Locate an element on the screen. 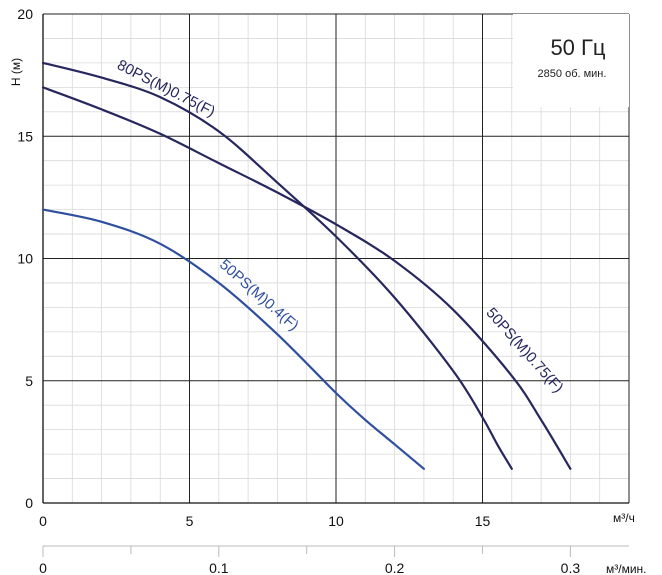 Image resolution: width=662 pixels, height=575 pixels. x-tick-labels: 0 5 10 15 is located at coordinates (264, 521).